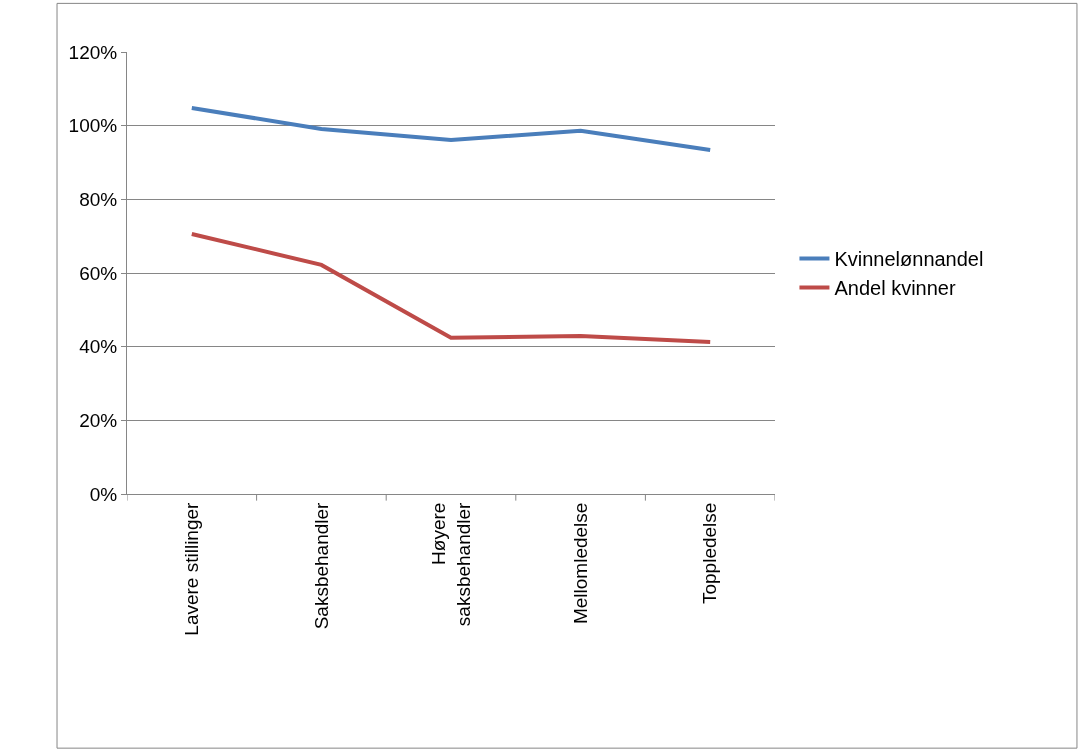 The image size is (1083, 753). I want to click on y-tick-label: 40%, so click(98, 347).